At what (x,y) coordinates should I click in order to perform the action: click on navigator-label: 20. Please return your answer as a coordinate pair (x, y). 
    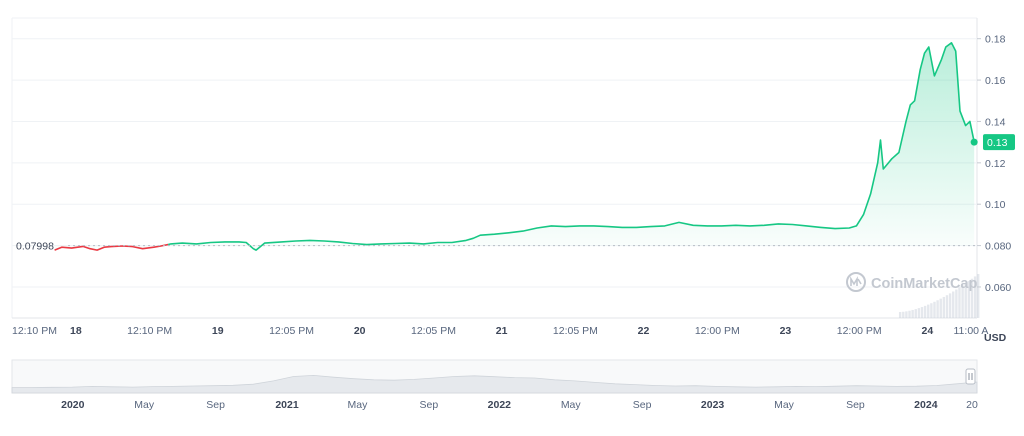
    Looking at the image, I should click on (972, 405).